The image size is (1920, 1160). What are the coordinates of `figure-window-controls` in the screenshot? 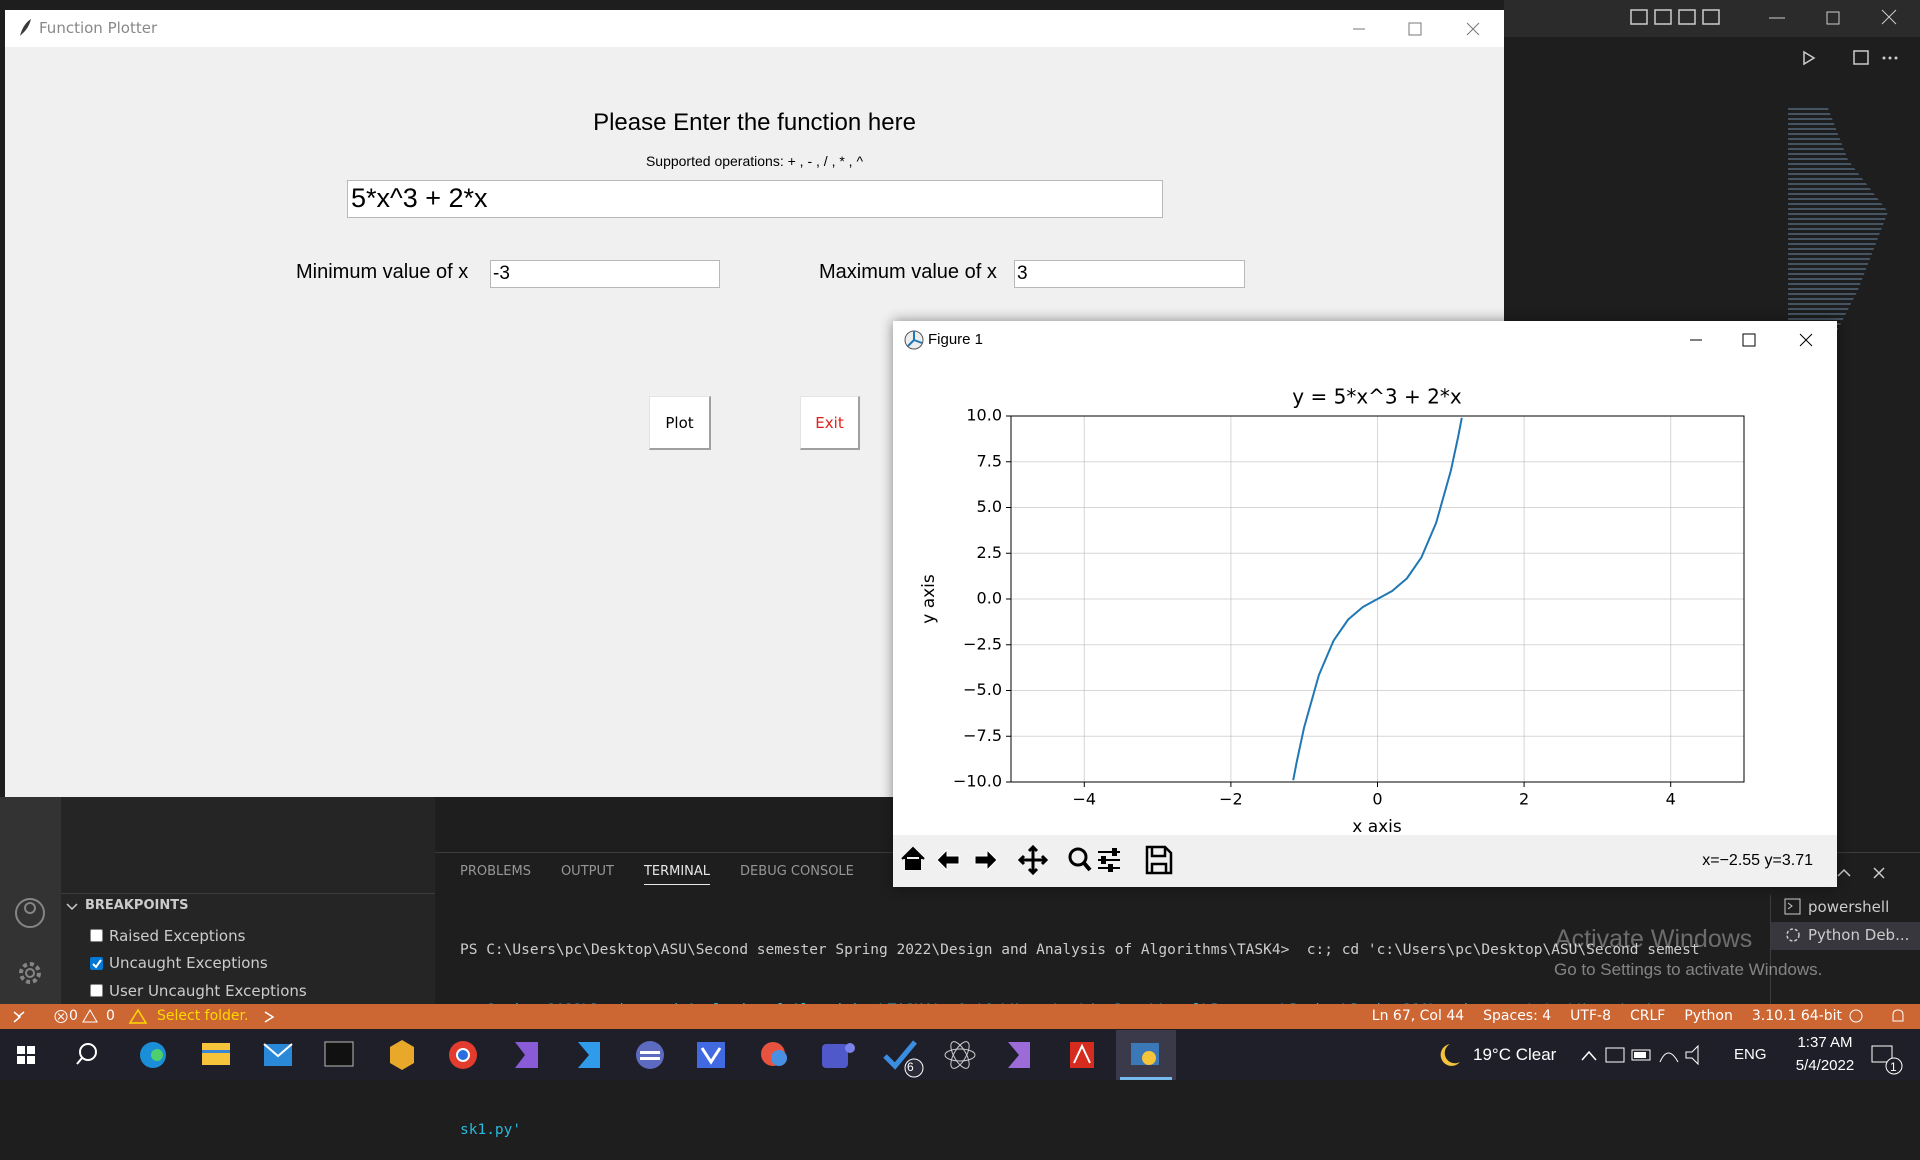 It's located at (1751, 340).